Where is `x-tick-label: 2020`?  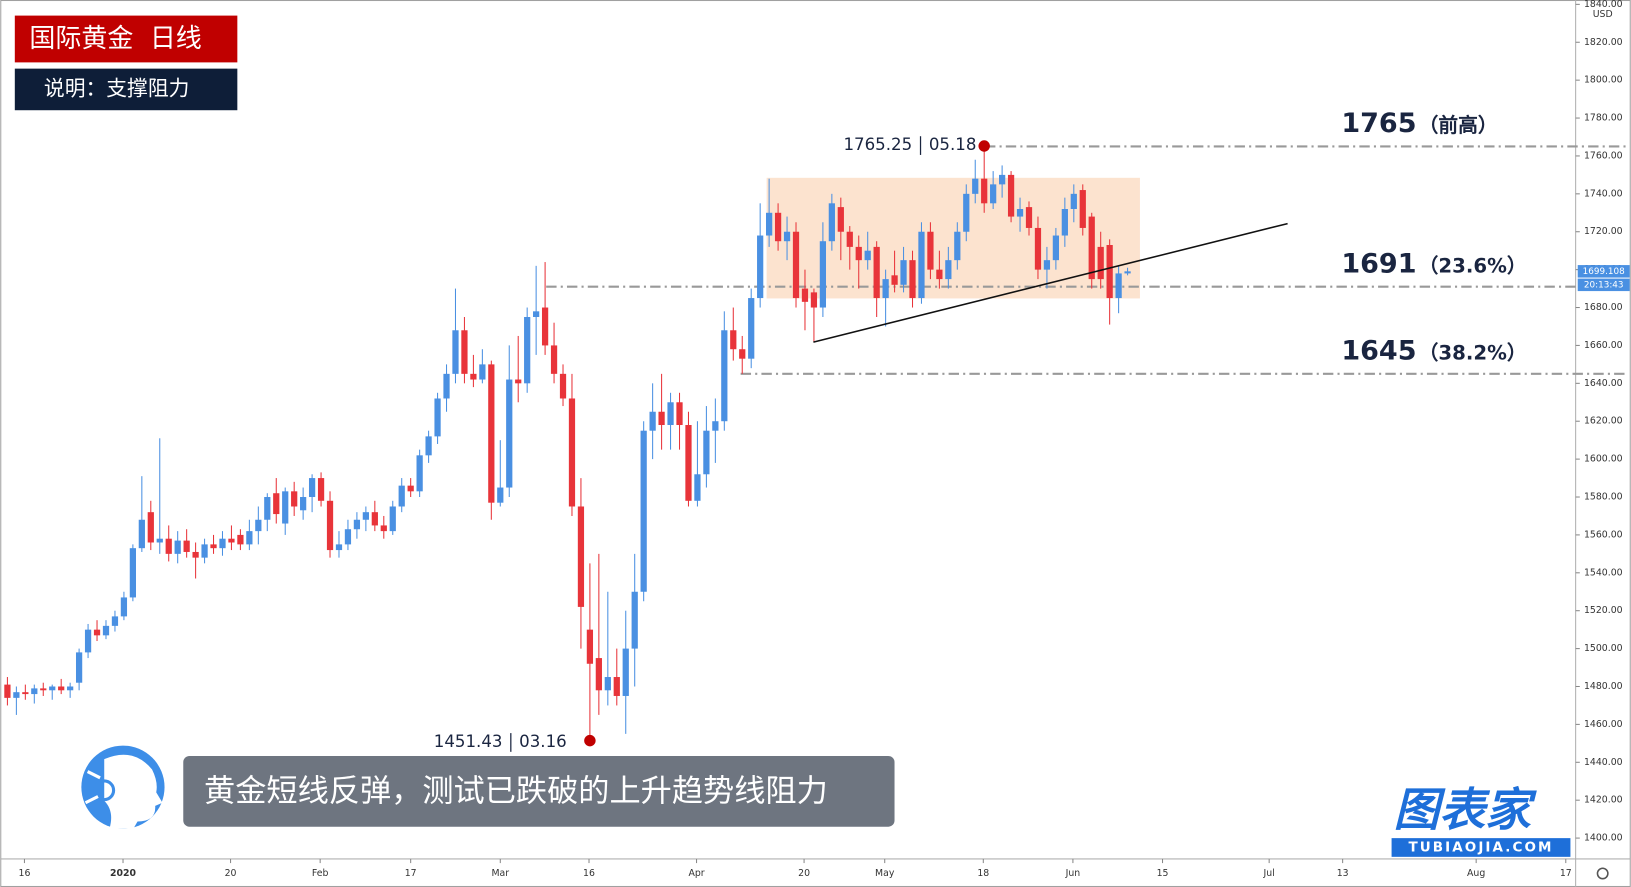
x-tick-label: 2020 is located at coordinates (123, 873).